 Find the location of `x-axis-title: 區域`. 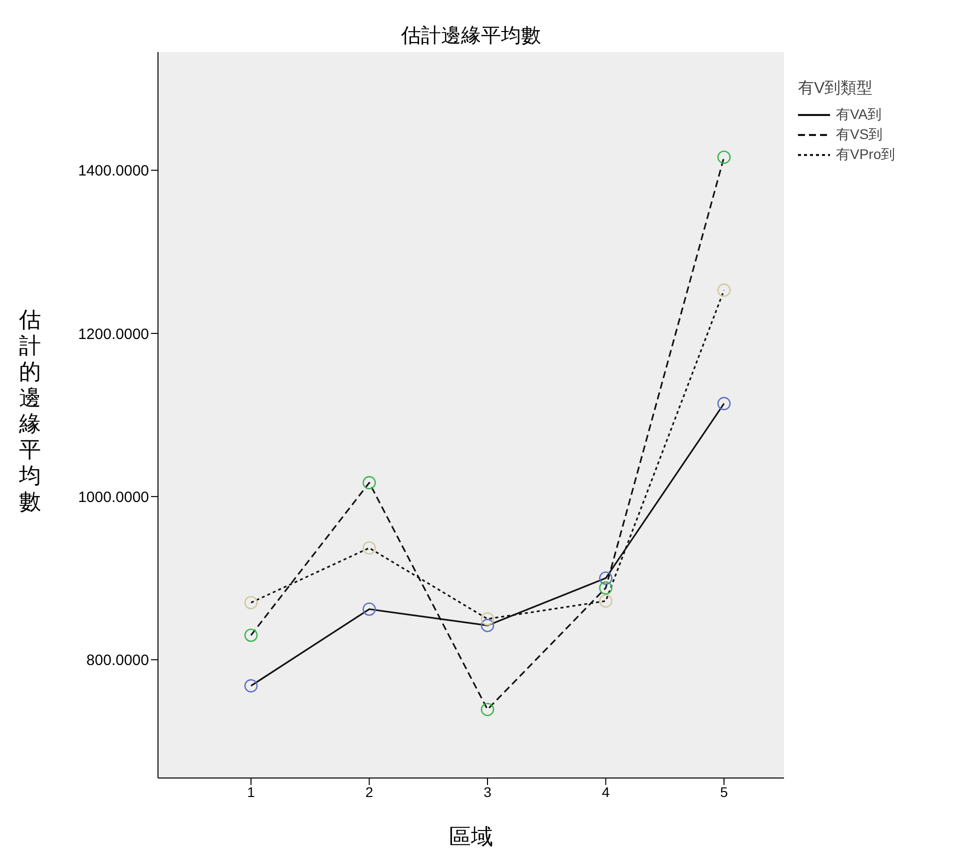

x-axis-title: 區域 is located at coordinates (471, 838).